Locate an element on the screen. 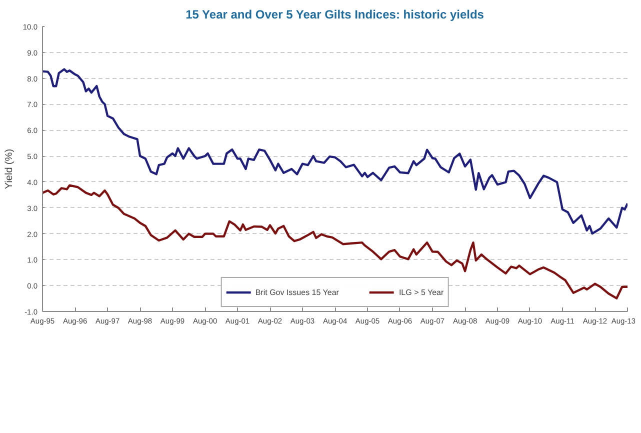 This screenshot has width=641, height=433. chart-title: 15 Year and Over 5 Year Gilts Indices: historic yields is located at coordinates (335, 15).